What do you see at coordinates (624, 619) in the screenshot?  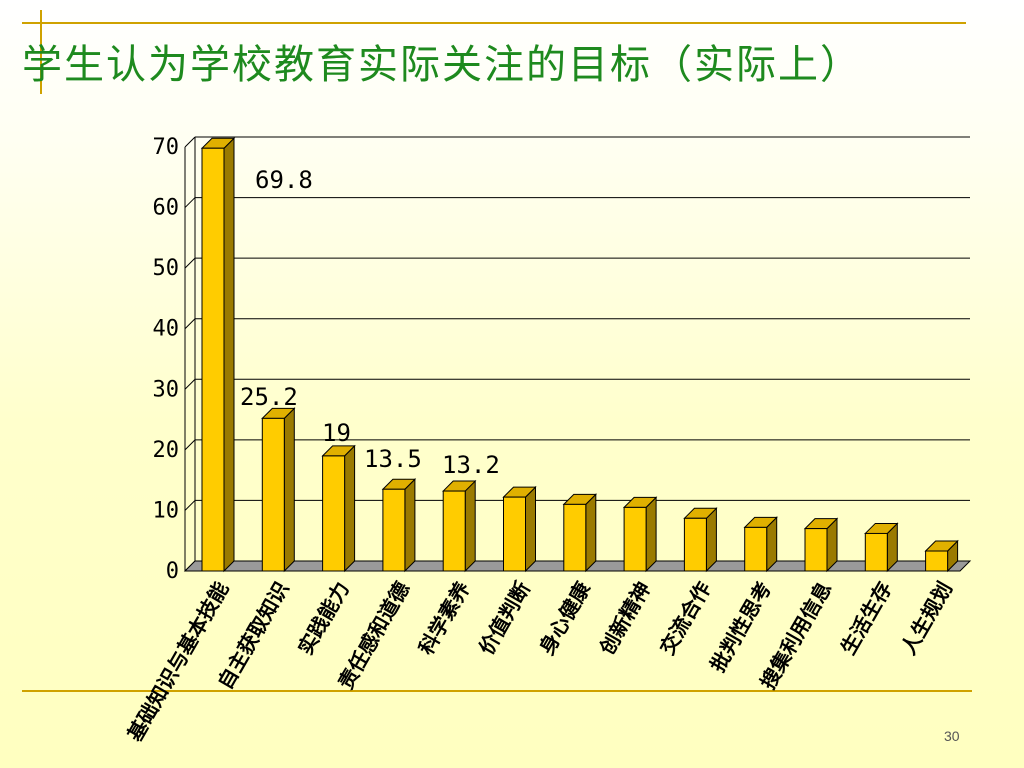 I see `x-tick-label: 创新精神` at bounding box center [624, 619].